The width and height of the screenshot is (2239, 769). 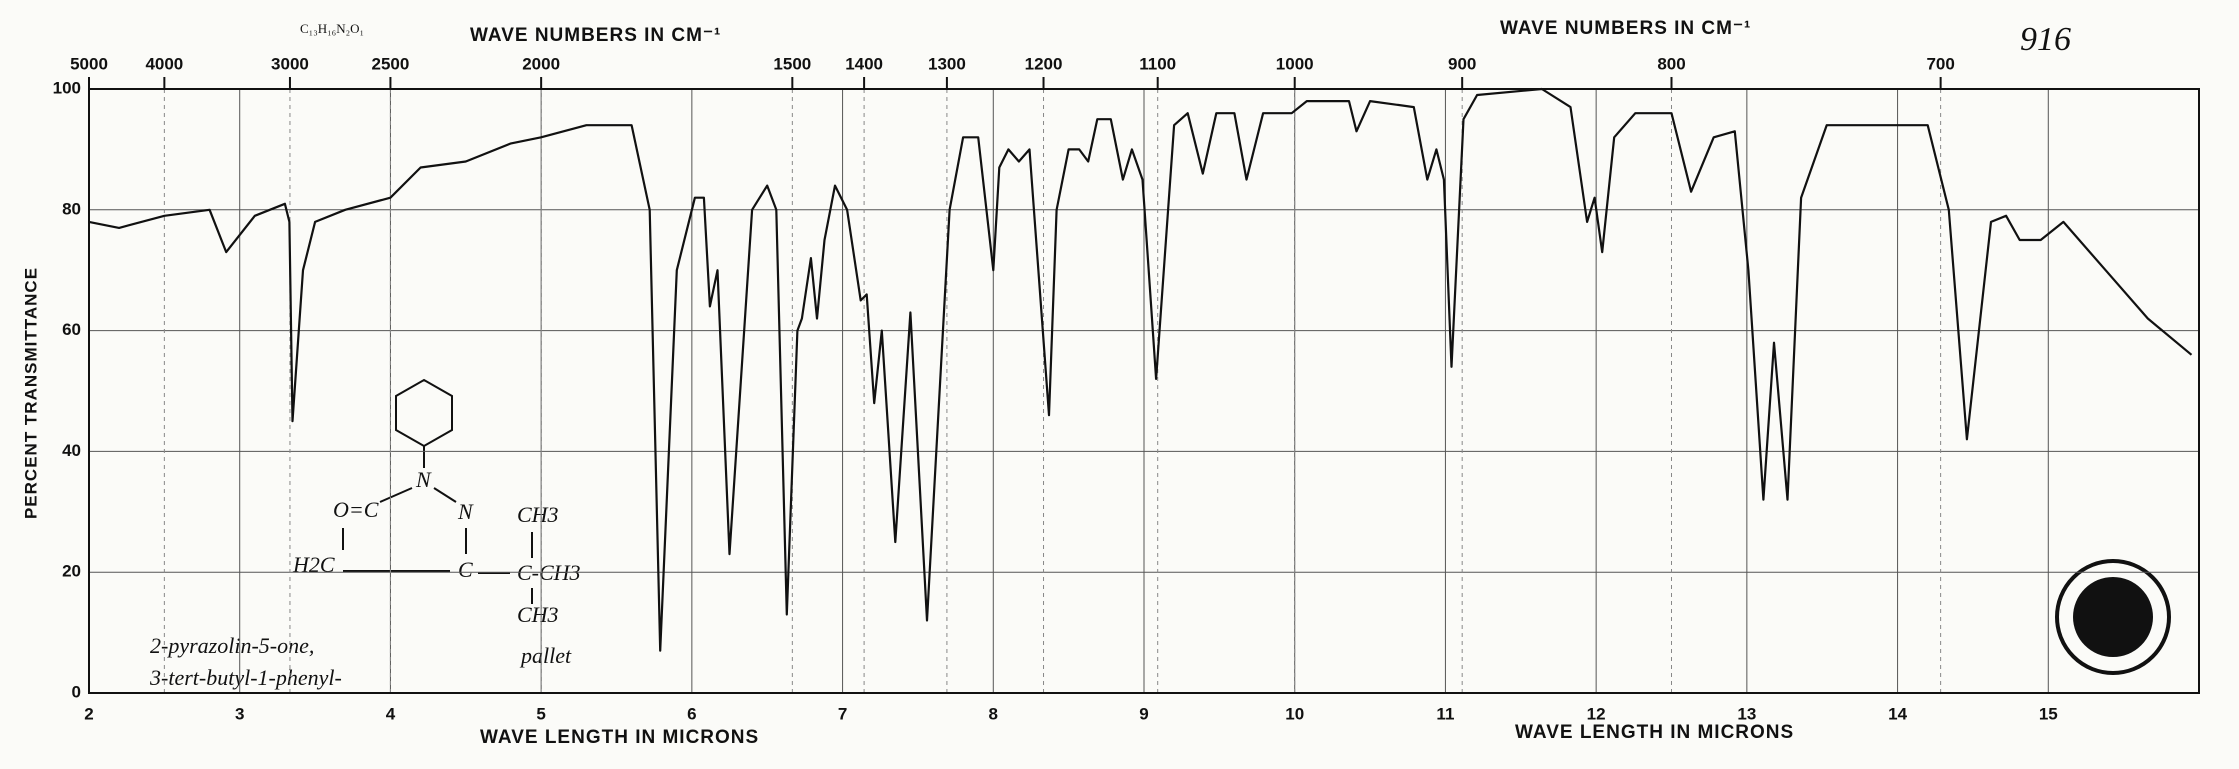 What do you see at coordinates (67, 87) in the screenshot?
I see `y-tick-label: 100` at bounding box center [67, 87].